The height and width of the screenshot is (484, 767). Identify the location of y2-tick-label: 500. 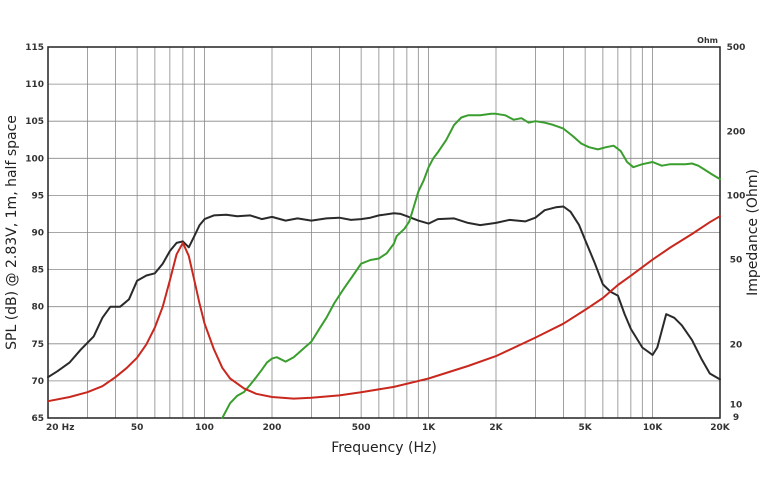
(736, 48).